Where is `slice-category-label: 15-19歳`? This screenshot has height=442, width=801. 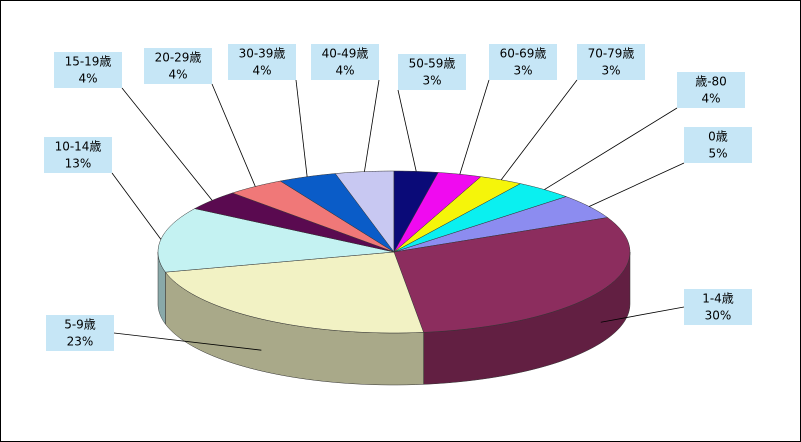
slice-category-label: 15-19歳 is located at coordinates (88, 62).